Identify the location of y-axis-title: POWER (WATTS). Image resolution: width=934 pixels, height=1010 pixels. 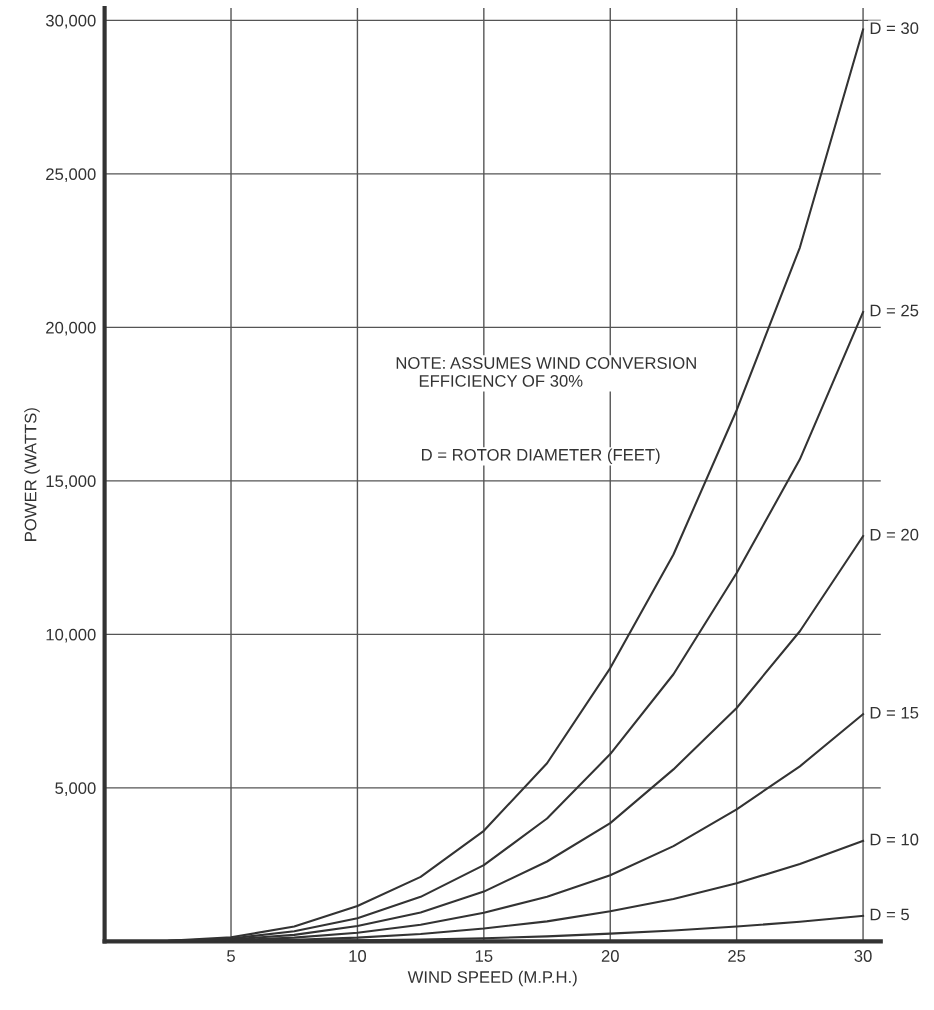
(32, 474).